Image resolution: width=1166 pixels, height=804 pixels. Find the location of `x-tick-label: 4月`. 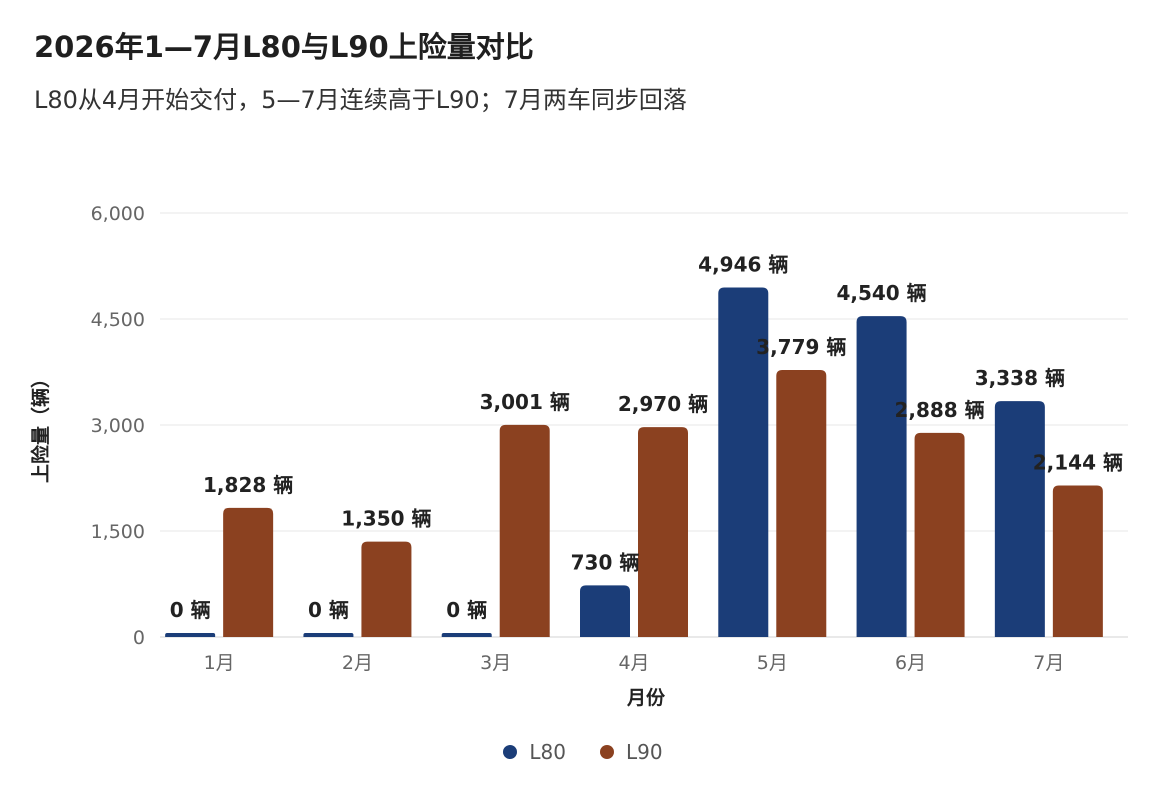

x-tick-label: 4月 is located at coordinates (633, 663).